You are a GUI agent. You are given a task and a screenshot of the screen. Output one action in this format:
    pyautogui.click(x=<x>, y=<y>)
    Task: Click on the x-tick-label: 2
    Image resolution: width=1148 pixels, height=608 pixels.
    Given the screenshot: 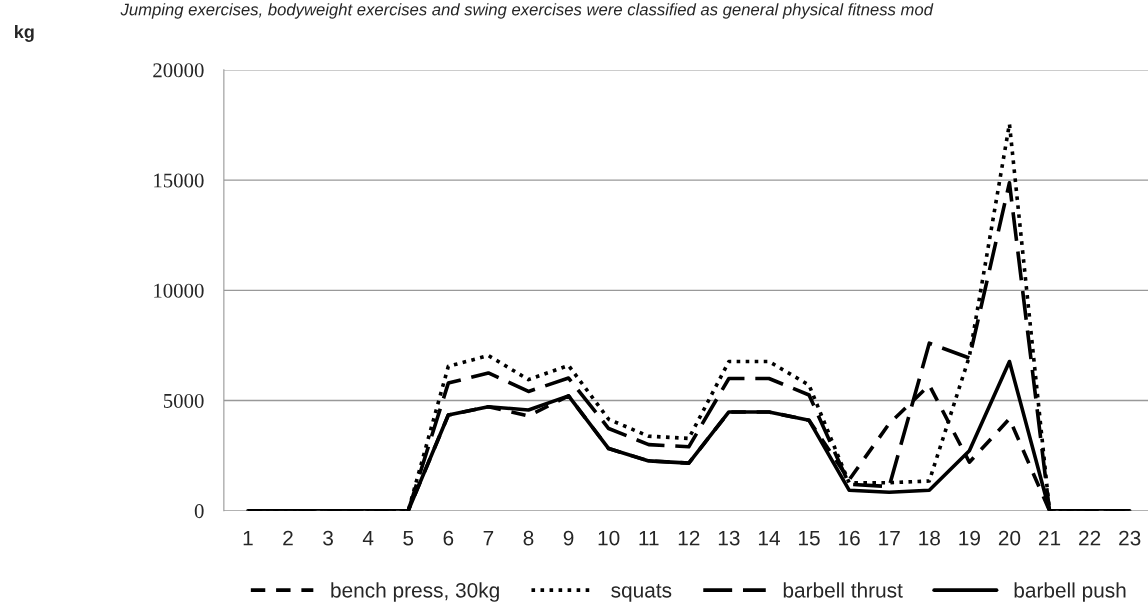 What is the action you would take?
    pyautogui.click(x=288, y=538)
    